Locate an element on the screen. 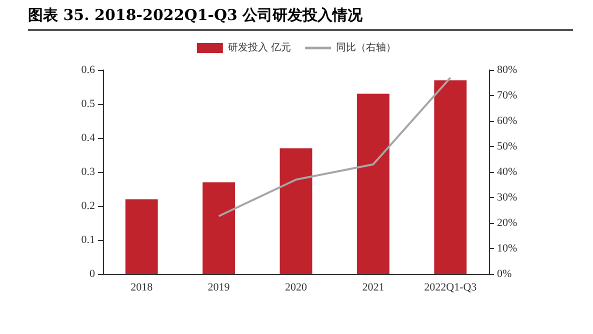 Image resolution: width=593 pixels, height=334 pixels. y2-tick-label: 60% is located at coordinates (507, 121).